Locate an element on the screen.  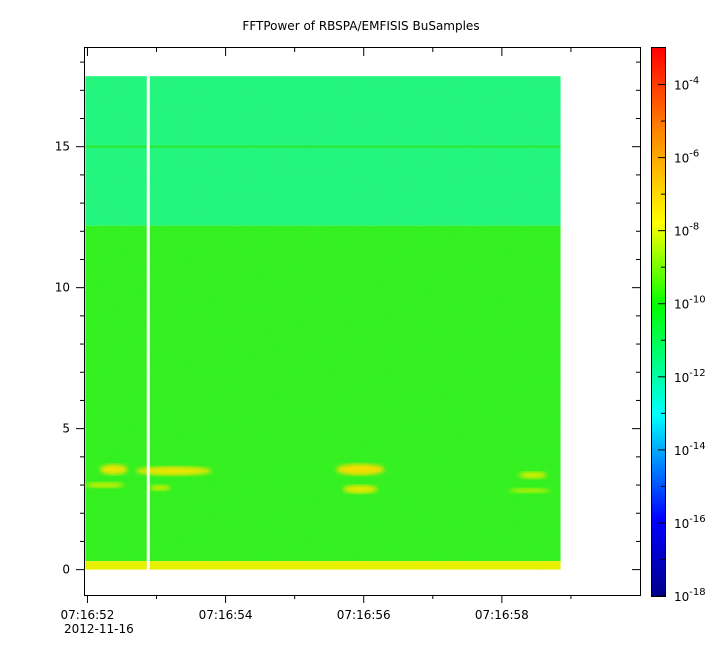
colorbar-tick-label: 10⁻¹⁸ is located at coordinates (690, 595).